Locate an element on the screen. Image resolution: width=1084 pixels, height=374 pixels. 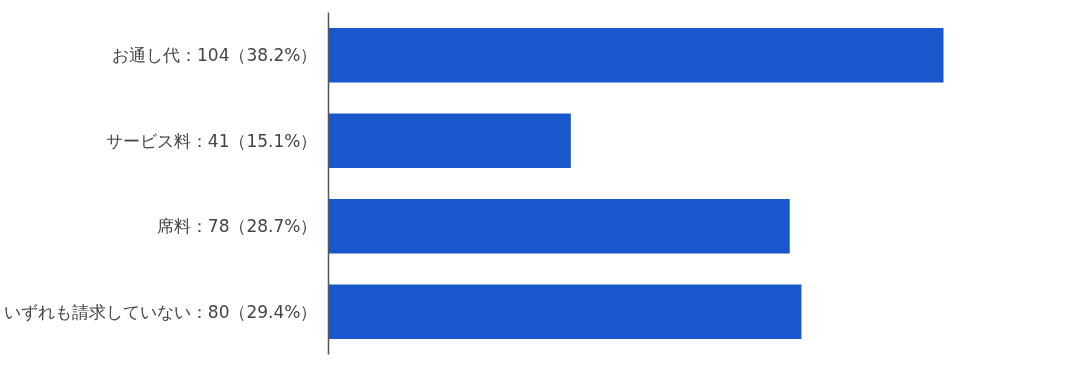
y-tick-label: お通し代：104（38.2%） is located at coordinates (215, 55).